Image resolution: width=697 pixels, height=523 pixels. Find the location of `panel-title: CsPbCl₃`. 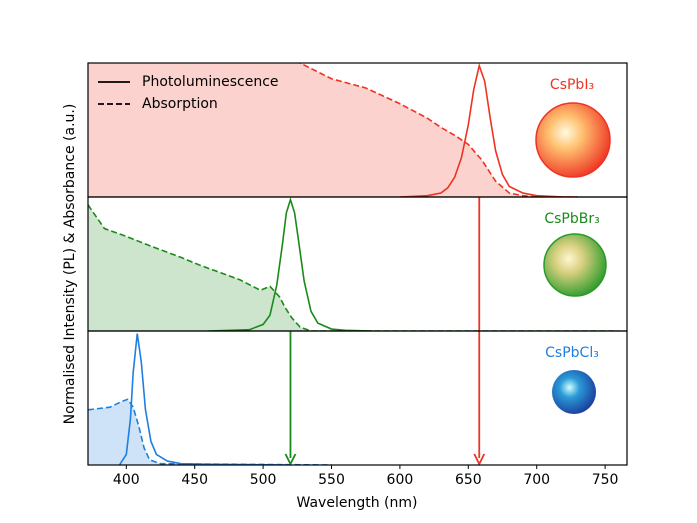

panel-title: CsPbCl₃ is located at coordinates (572, 353).